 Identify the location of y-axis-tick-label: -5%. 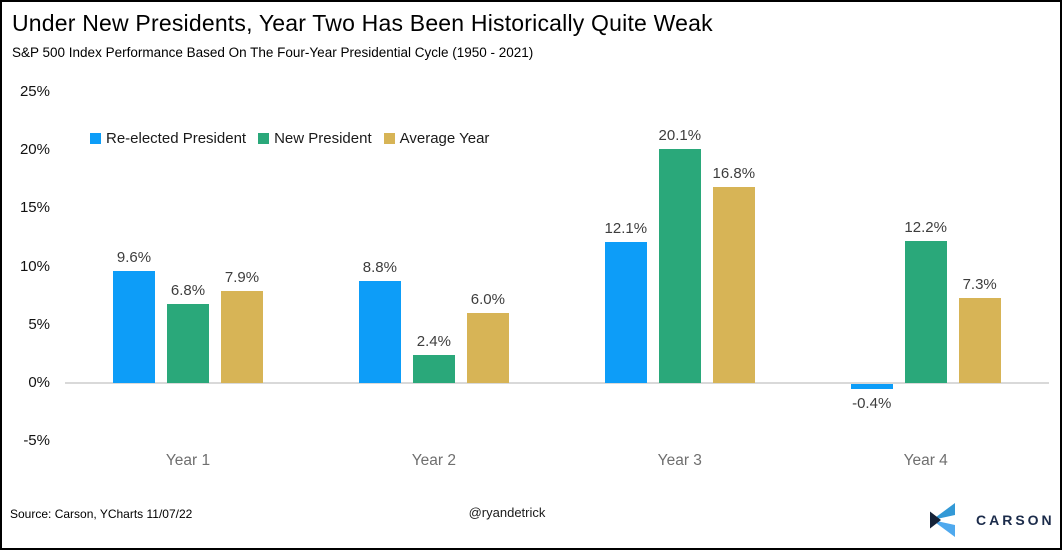
(36, 441).